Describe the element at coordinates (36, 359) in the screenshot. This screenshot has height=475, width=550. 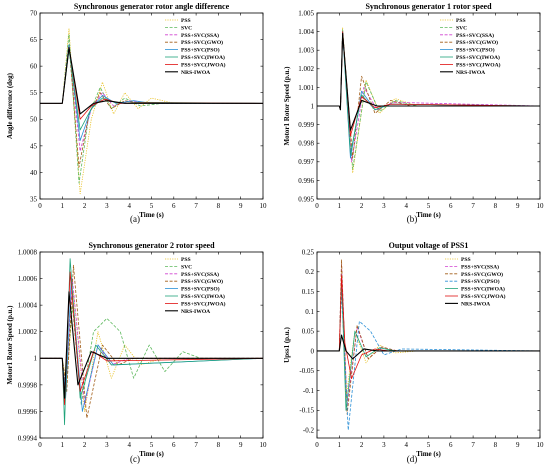
I see `y-tick-label: 1` at that location.